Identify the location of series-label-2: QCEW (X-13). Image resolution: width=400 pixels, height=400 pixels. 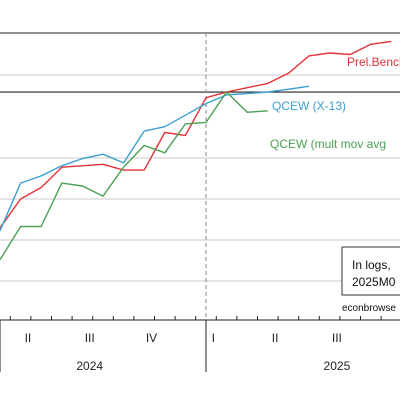
(309, 106).